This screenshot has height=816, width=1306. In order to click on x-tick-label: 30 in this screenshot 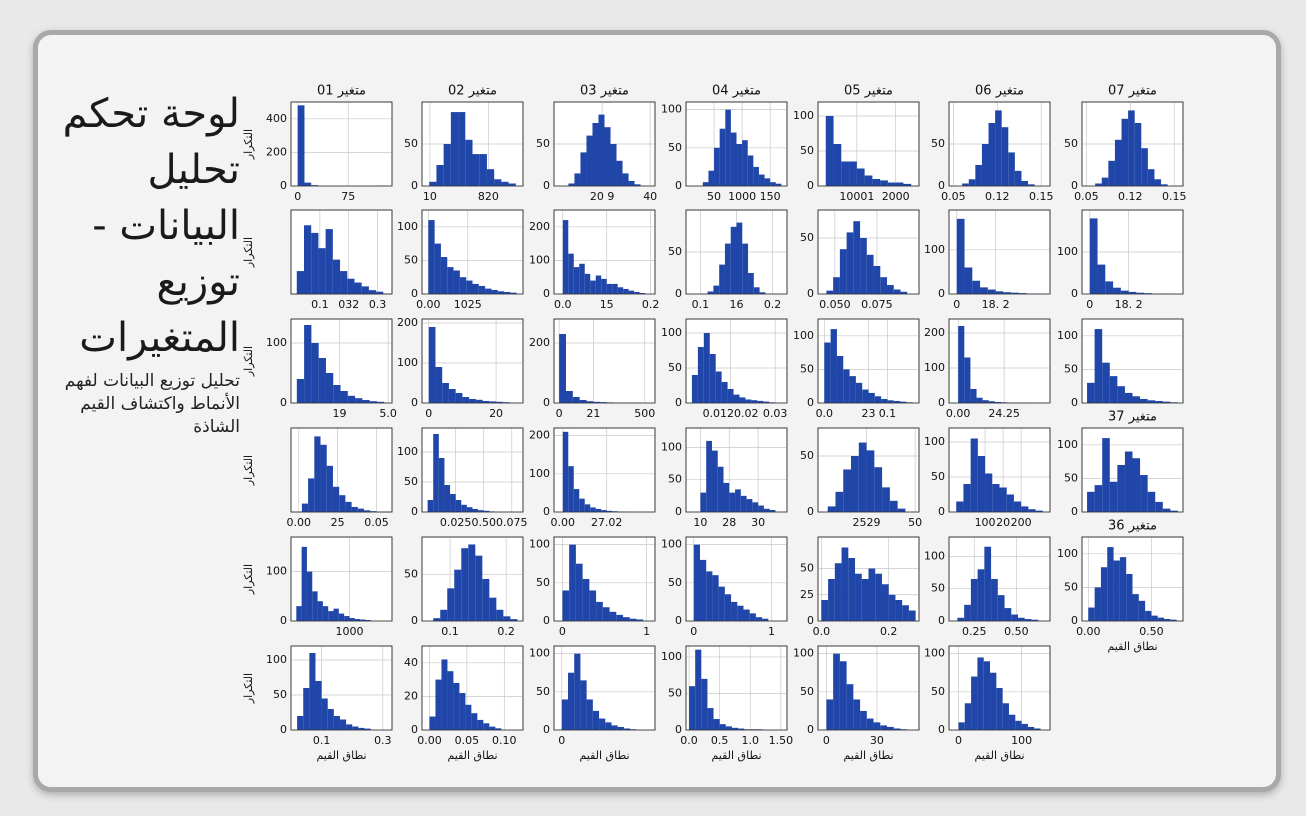, I will do `click(758, 522)`.